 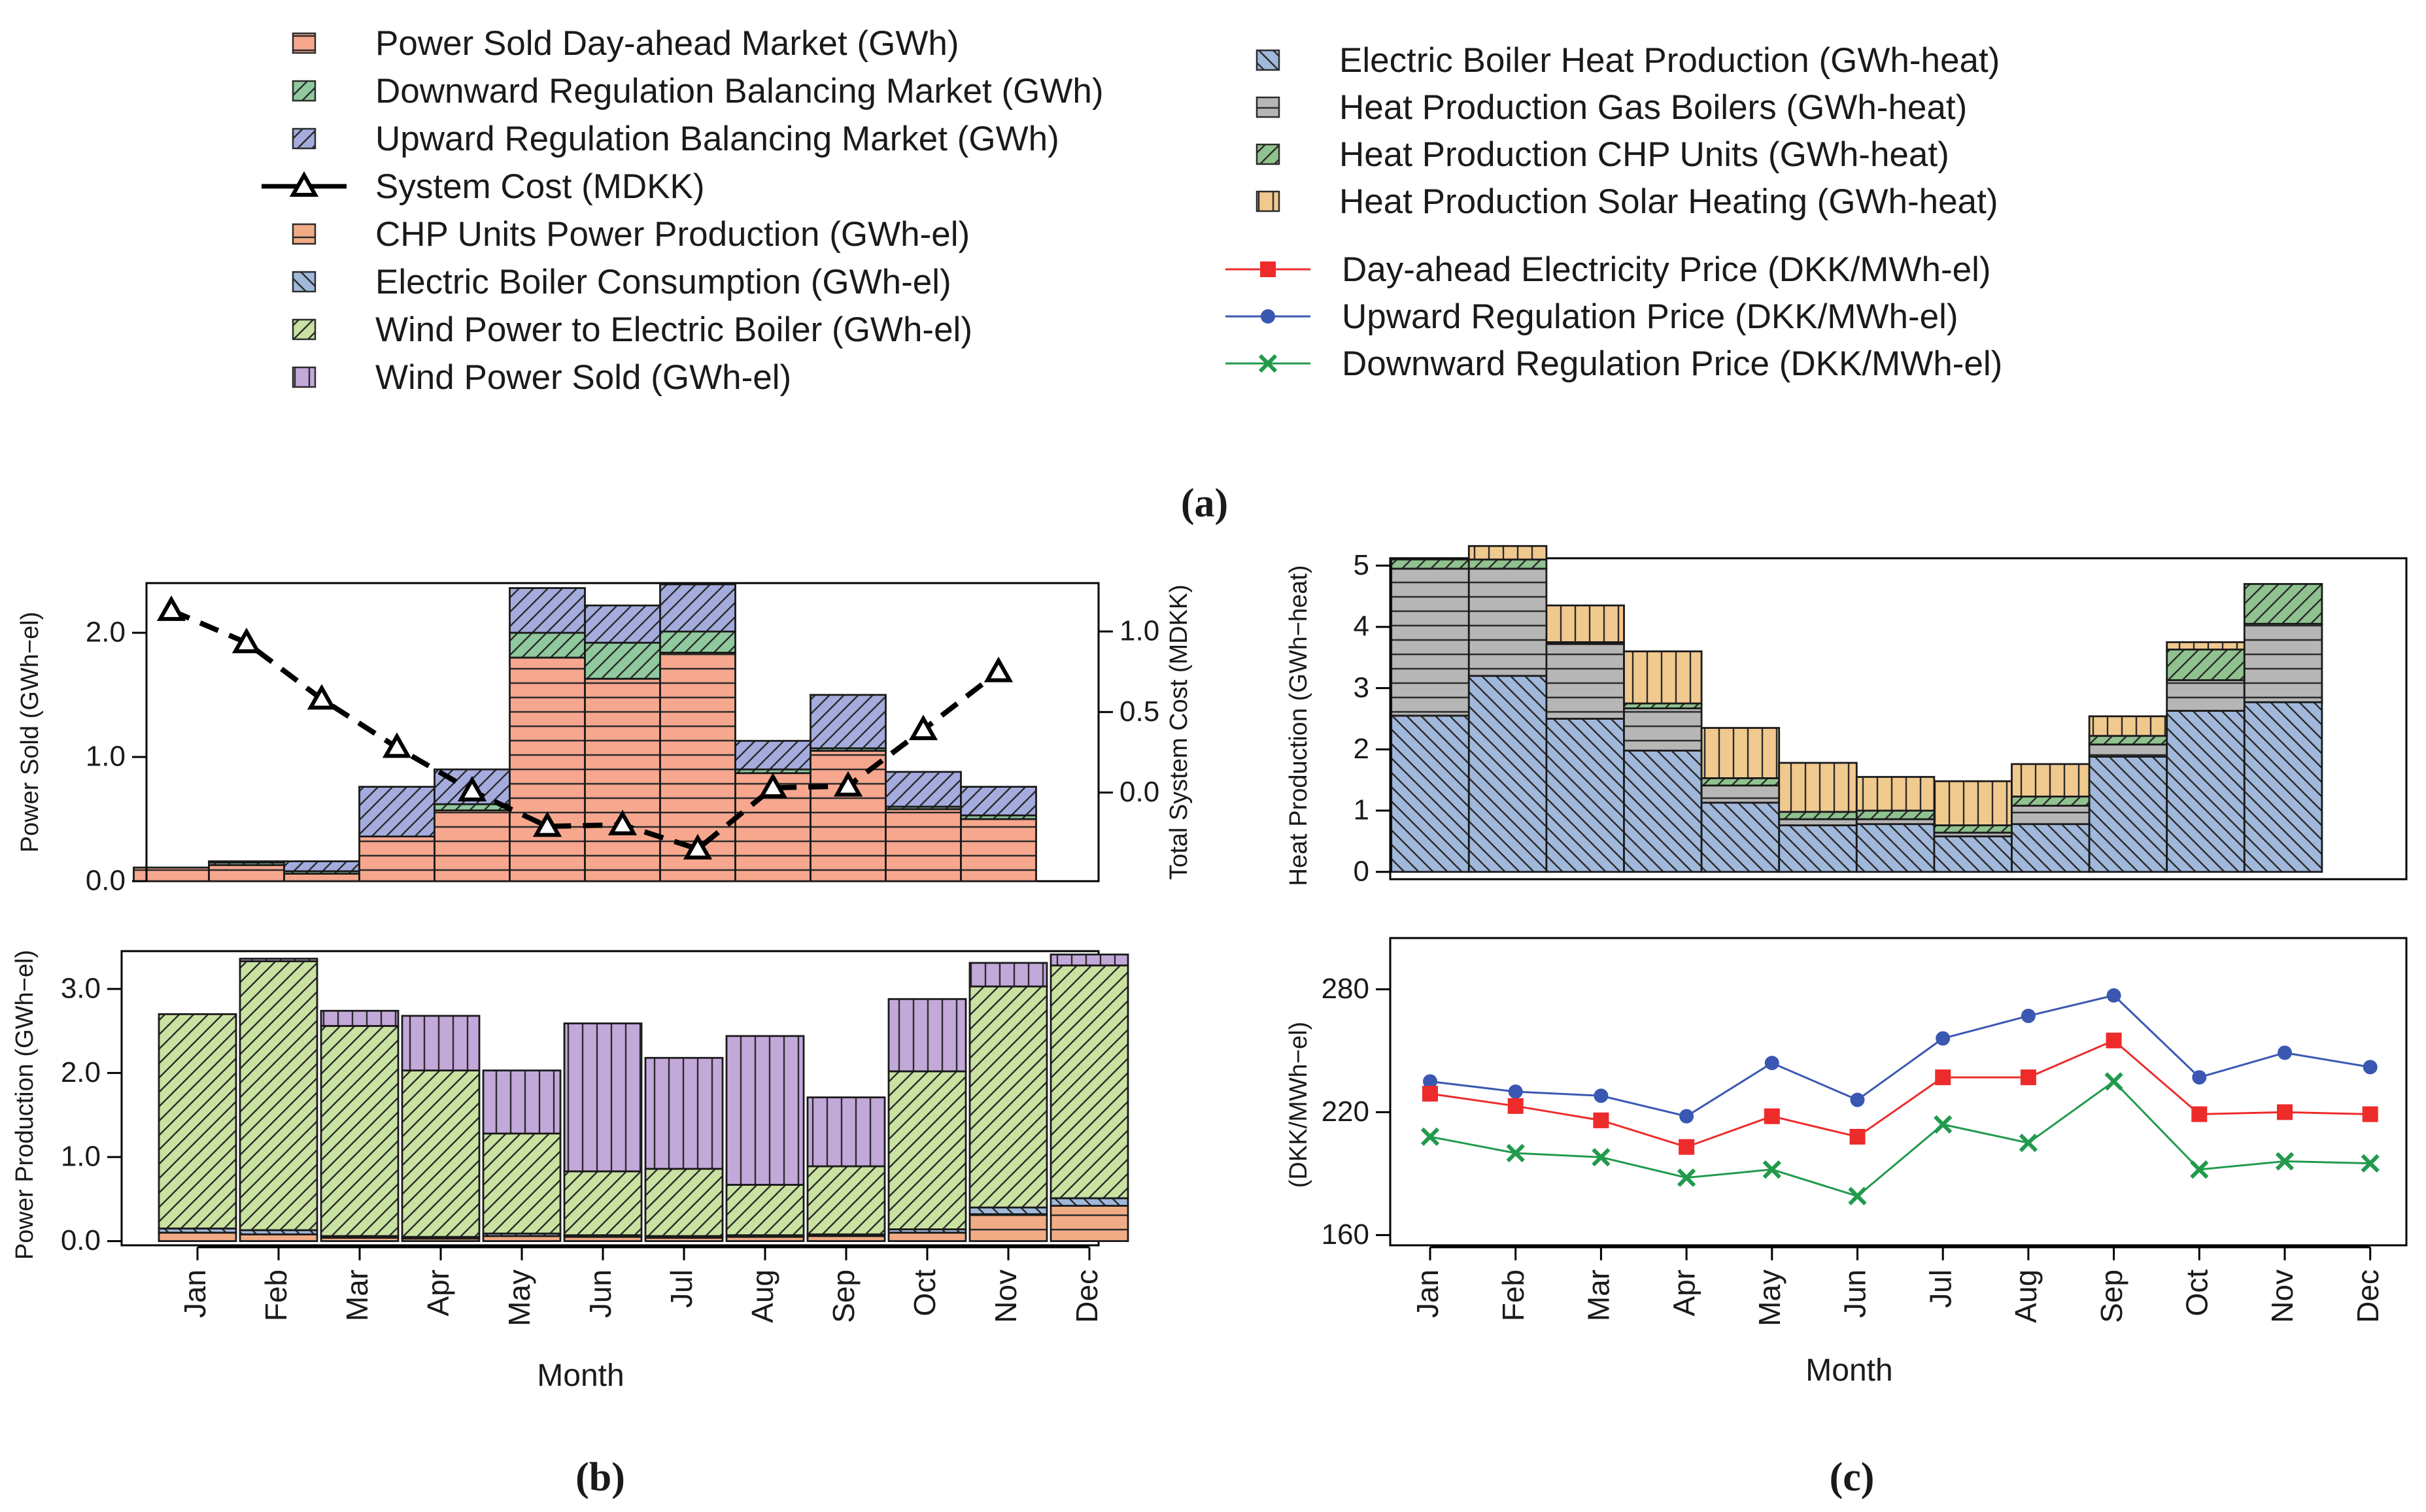 What do you see at coordinates (2285, 1161) in the screenshot?
I see `price-point-s2-nov` at bounding box center [2285, 1161].